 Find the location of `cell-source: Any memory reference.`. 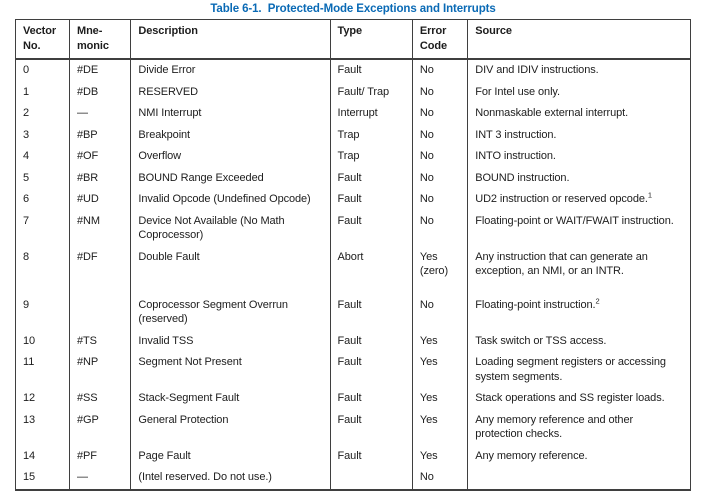

cell-source: Any memory reference. is located at coordinates (579, 456).